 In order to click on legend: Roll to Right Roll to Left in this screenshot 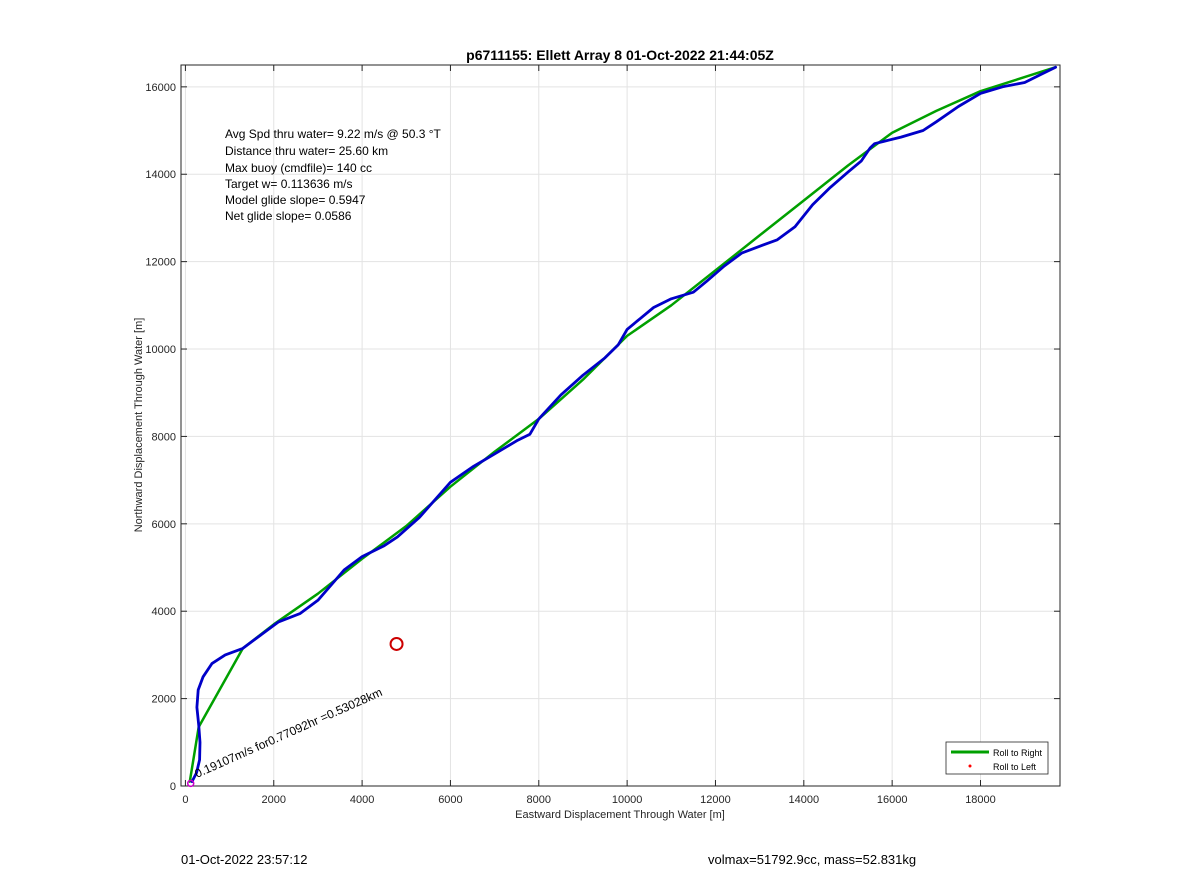, I will do `click(997, 758)`.